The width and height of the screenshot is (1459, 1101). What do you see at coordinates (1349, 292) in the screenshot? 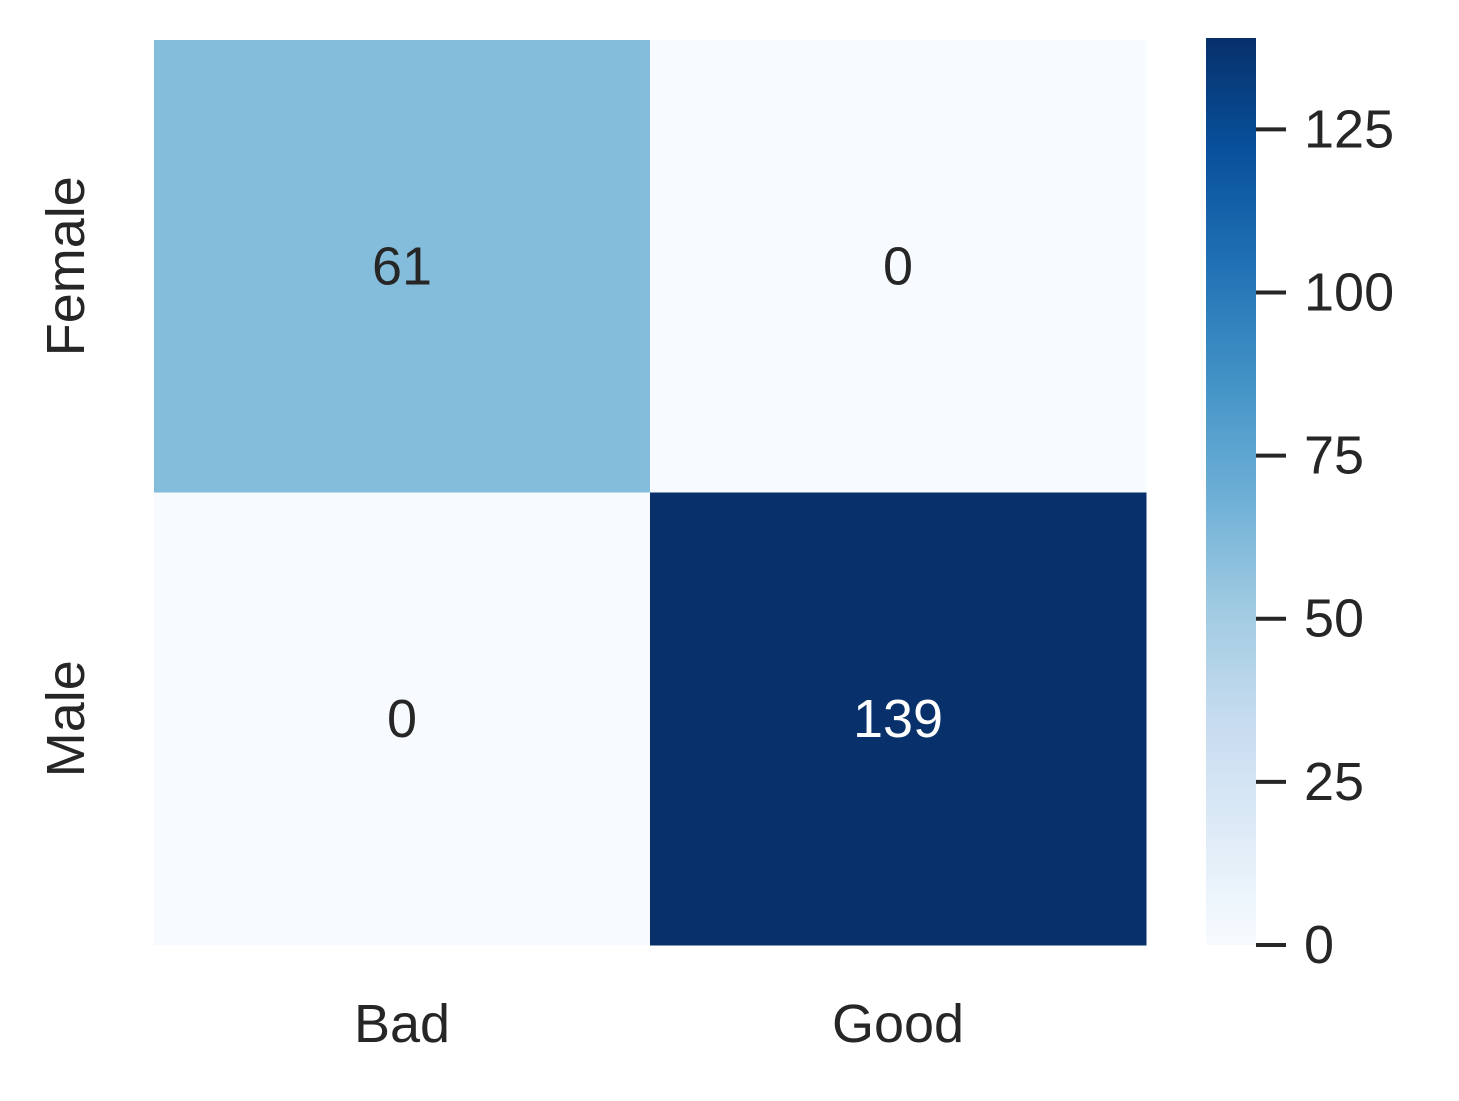
I see `colorbar-tick-label: 100` at bounding box center [1349, 292].